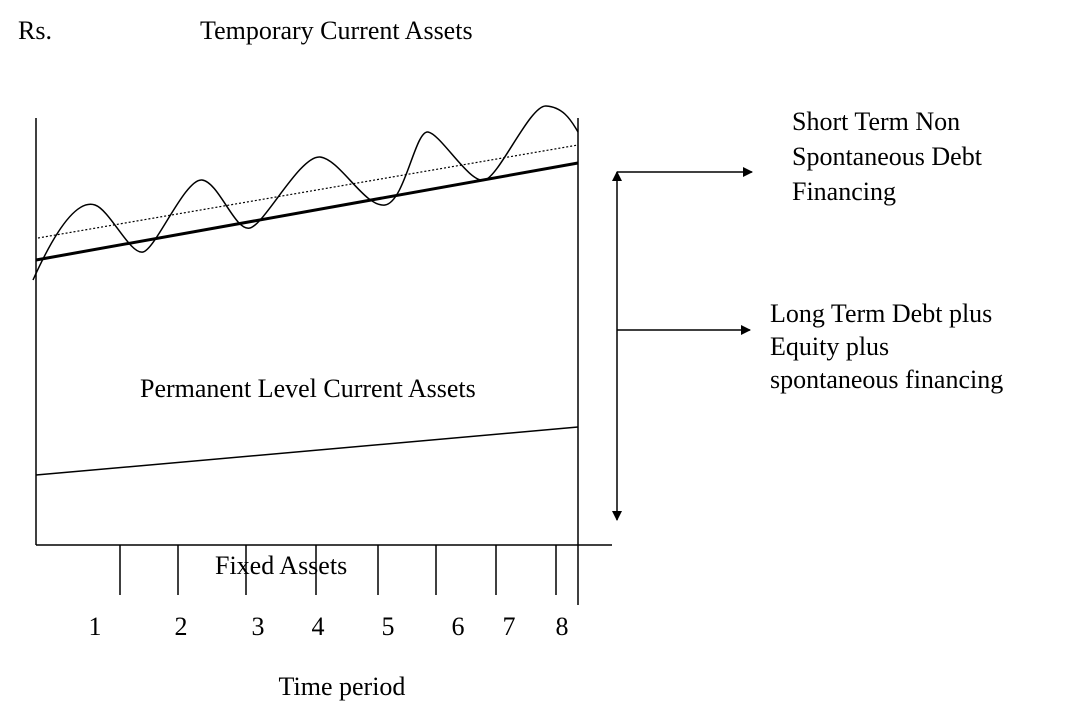  I want to click on x-ticks, so click(338, 570).